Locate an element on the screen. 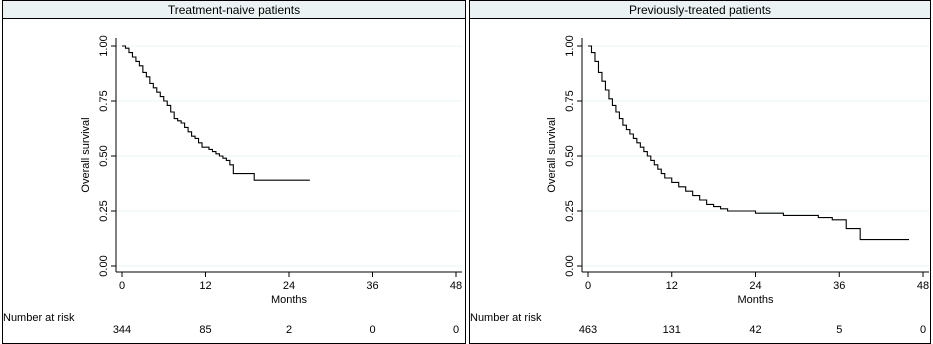 The height and width of the screenshot is (344, 933). number-at-risk-value: 5 is located at coordinates (839, 330).